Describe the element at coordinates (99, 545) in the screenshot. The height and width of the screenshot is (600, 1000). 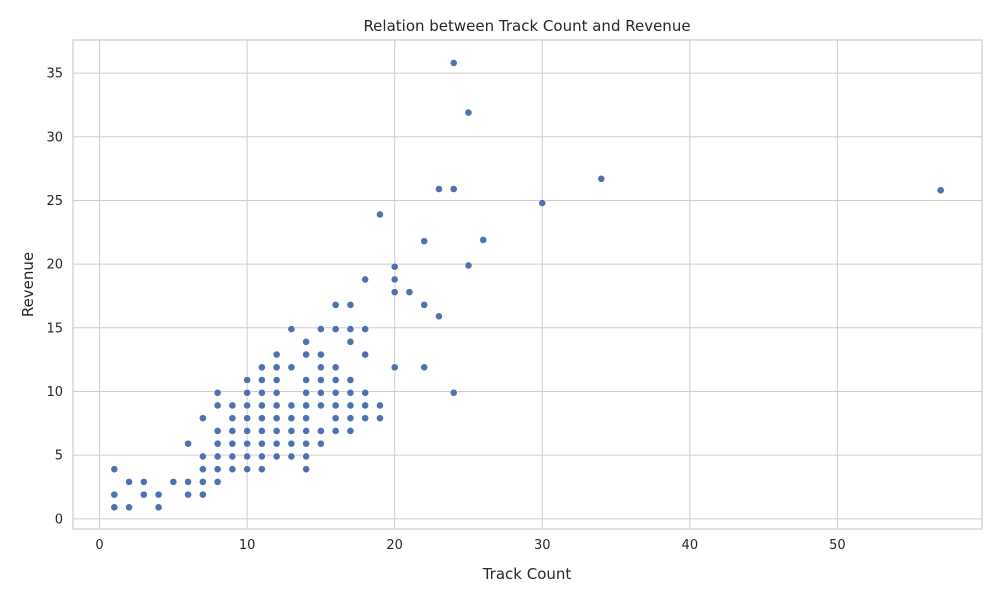
I see `x-tick-label: 0` at that location.